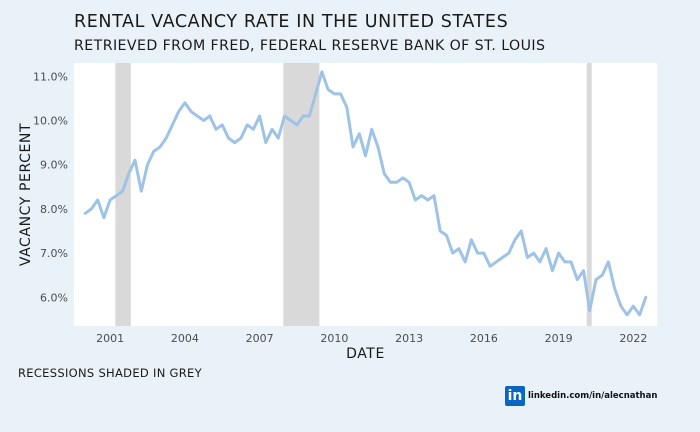 This screenshot has height=432, width=700. What do you see at coordinates (633, 338) in the screenshot?
I see `x-tick-label: 2022` at bounding box center [633, 338].